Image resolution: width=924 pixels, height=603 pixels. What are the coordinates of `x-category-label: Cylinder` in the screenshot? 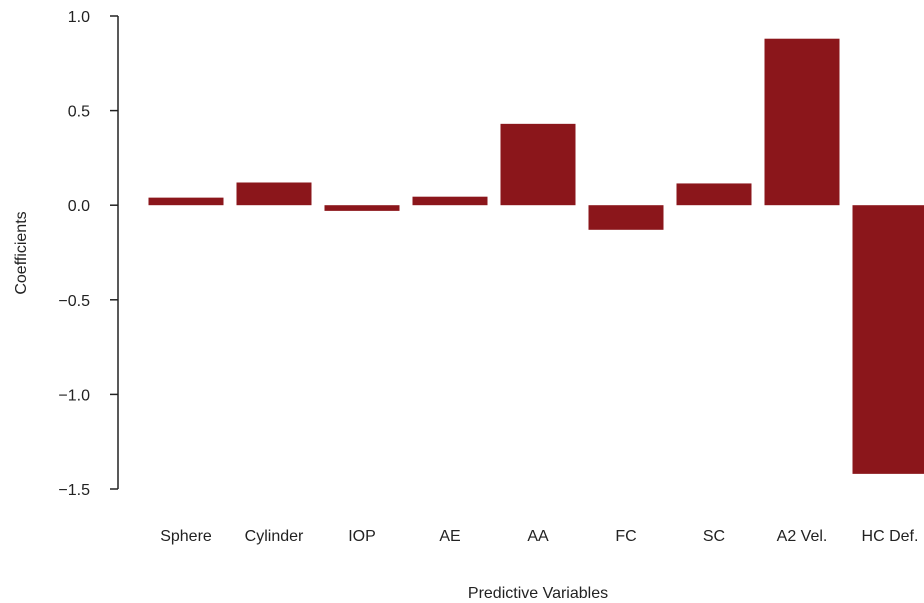 It's located at (274, 536).